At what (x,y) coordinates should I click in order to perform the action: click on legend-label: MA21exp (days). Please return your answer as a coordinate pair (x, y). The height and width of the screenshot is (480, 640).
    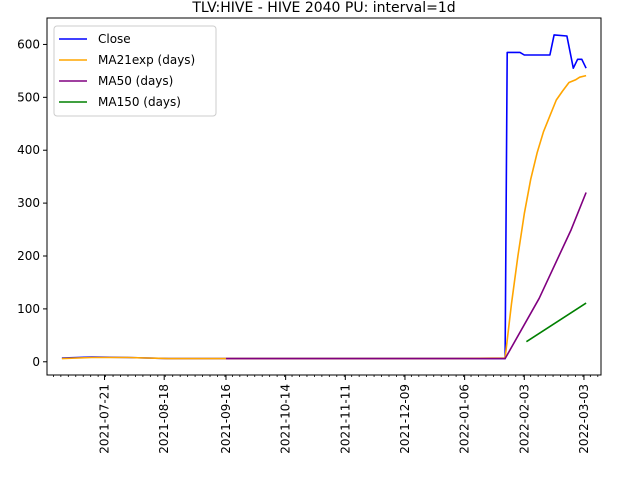
    Looking at the image, I should click on (146, 60).